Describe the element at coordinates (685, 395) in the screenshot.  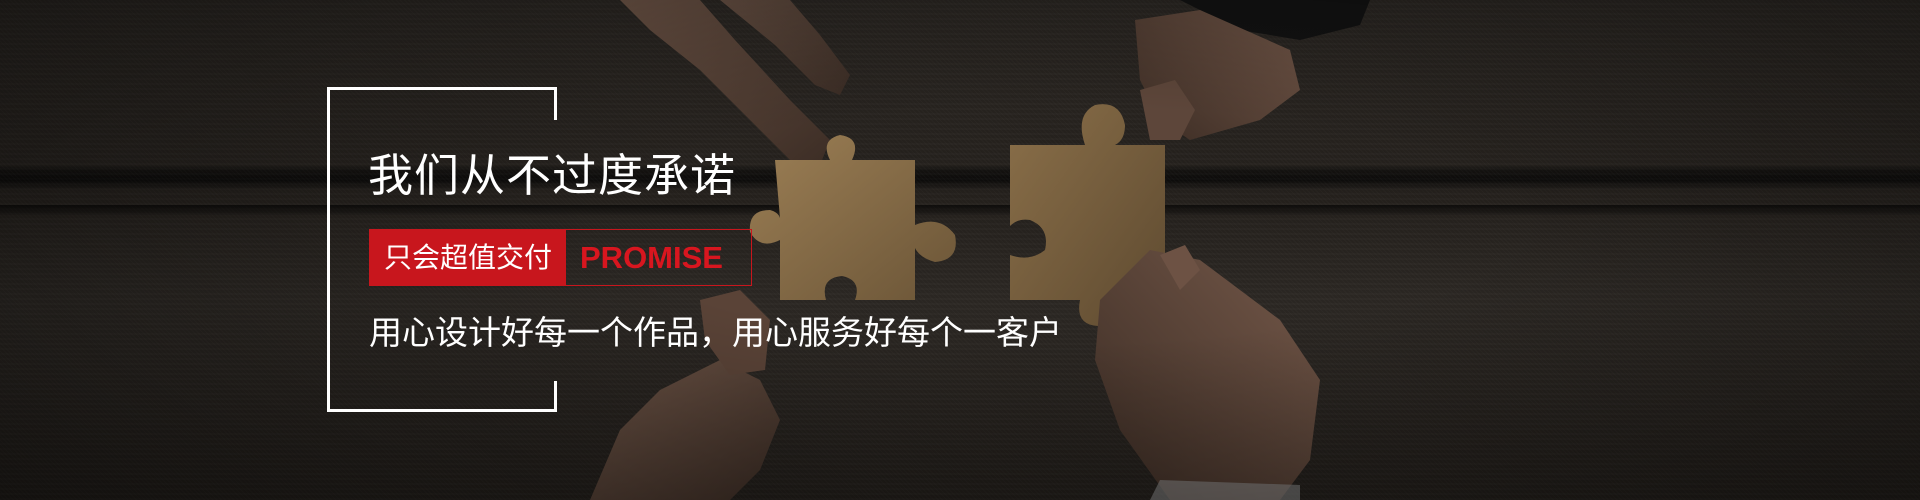
I see `hand-bottom-left` at that location.